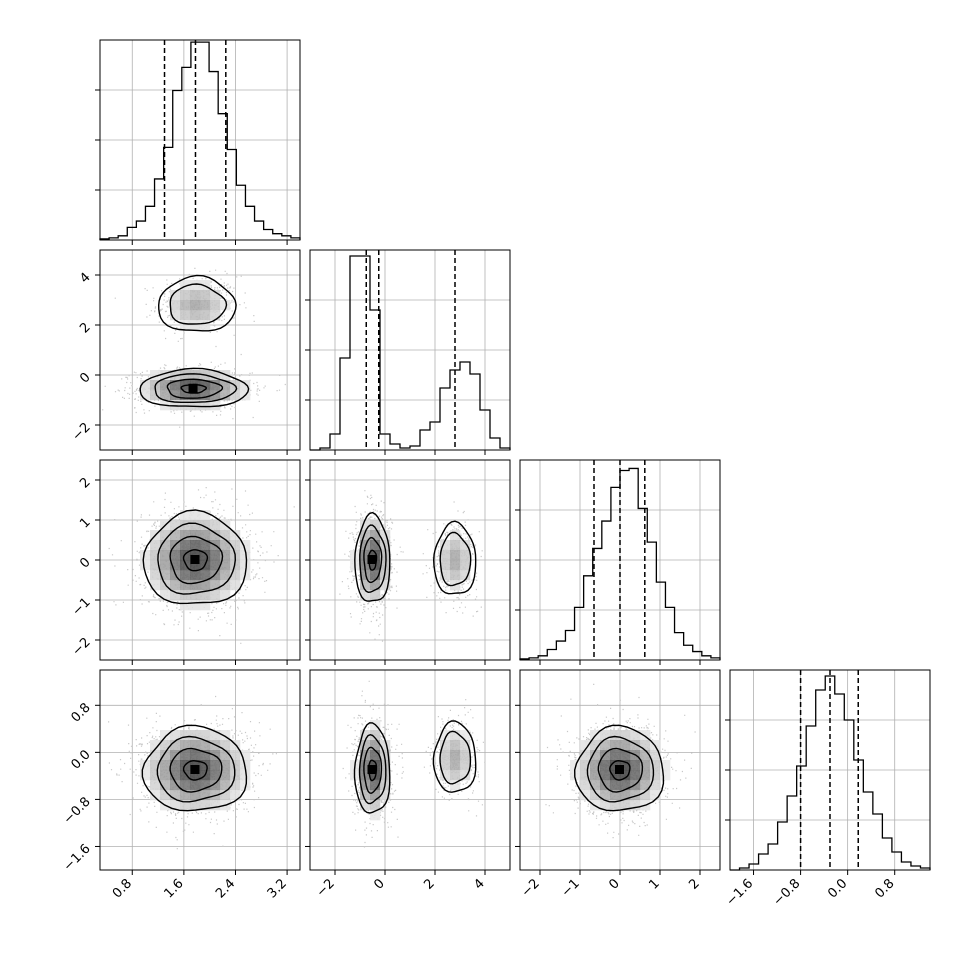 The height and width of the screenshot is (970, 970). I want to click on density-panel-1-3: −2 −1 0 1 2, so click(185, 562).